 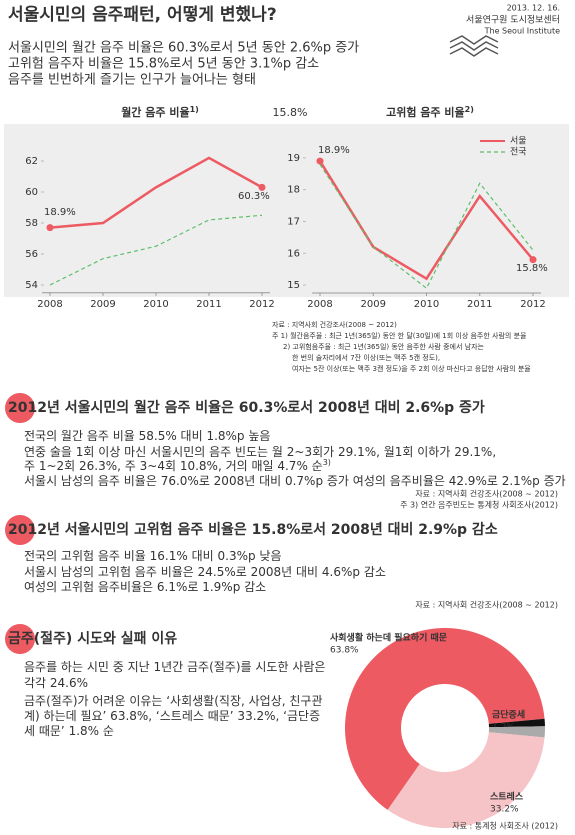 I want to click on chart-title: 고위험 음주 비율2), so click(x=430, y=112).